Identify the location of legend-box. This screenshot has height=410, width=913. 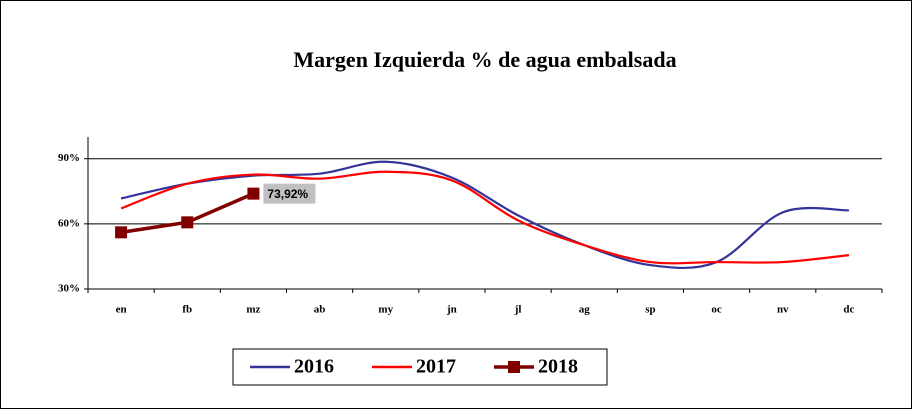
(420, 367).